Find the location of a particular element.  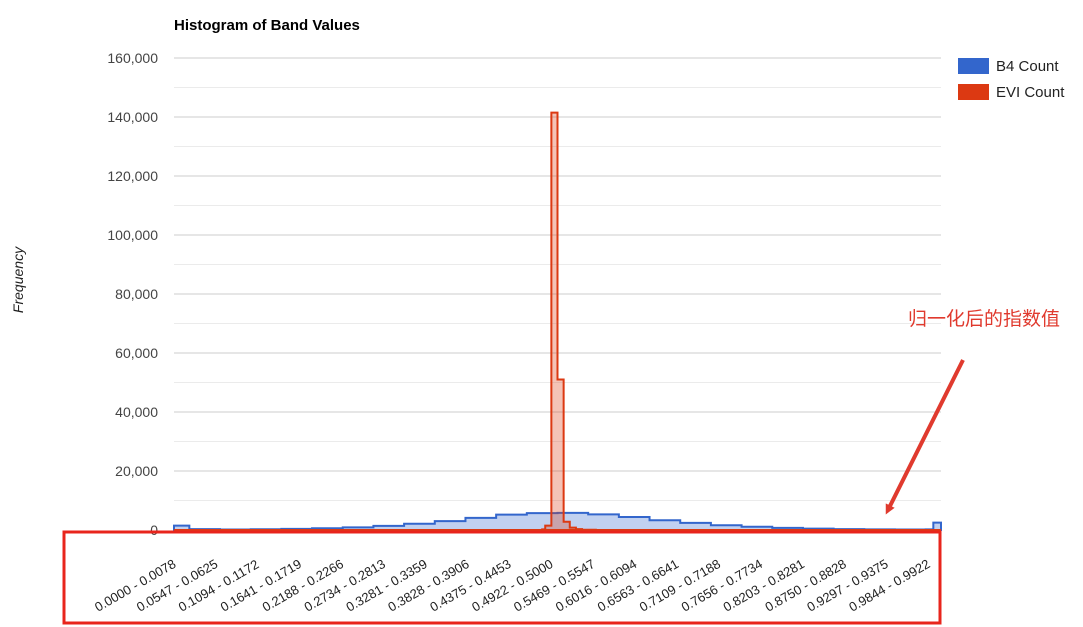

y-tick-label: 140,000 is located at coordinates (132, 117).